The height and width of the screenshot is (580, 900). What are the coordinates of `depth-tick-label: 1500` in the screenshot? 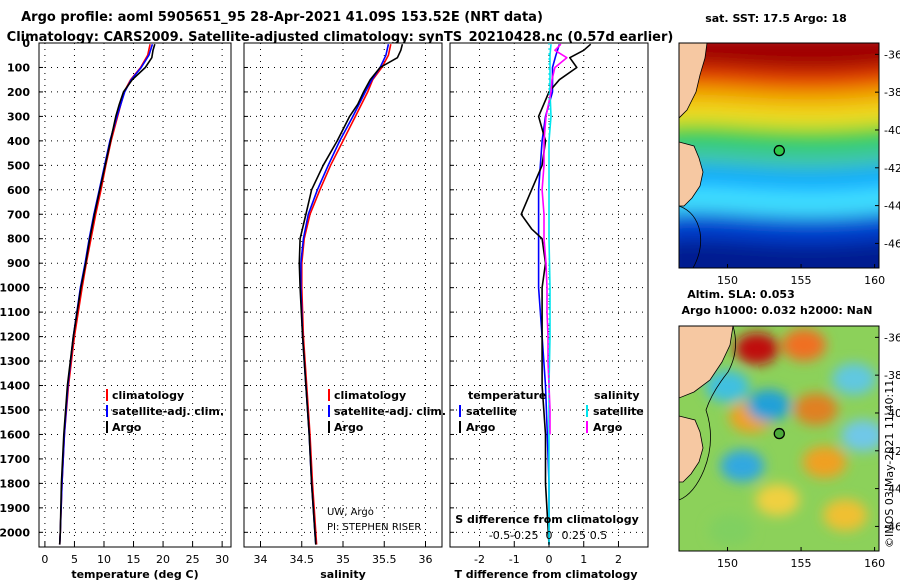 It's located at (15, 410).